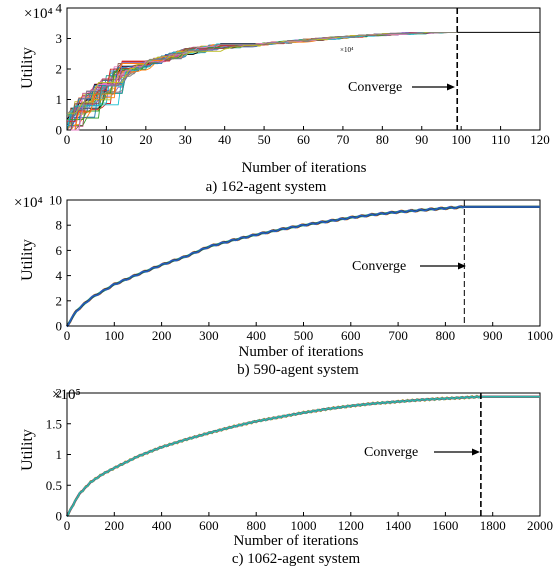 This screenshot has height=569, width=554. Describe the element at coordinates (435, 69) in the screenshot. I see `panel-a-converge` at that location.